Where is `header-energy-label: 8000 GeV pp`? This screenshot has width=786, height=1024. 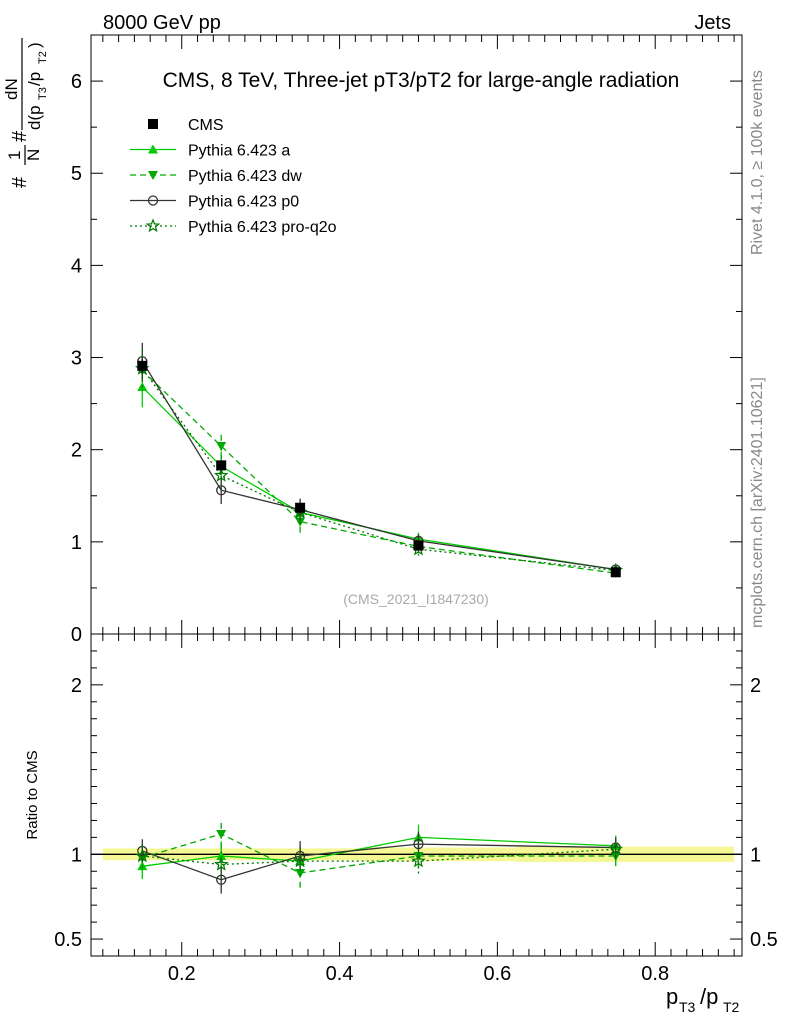
header-energy-label: 8000 GeV pp is located at coordinates (162, 23).